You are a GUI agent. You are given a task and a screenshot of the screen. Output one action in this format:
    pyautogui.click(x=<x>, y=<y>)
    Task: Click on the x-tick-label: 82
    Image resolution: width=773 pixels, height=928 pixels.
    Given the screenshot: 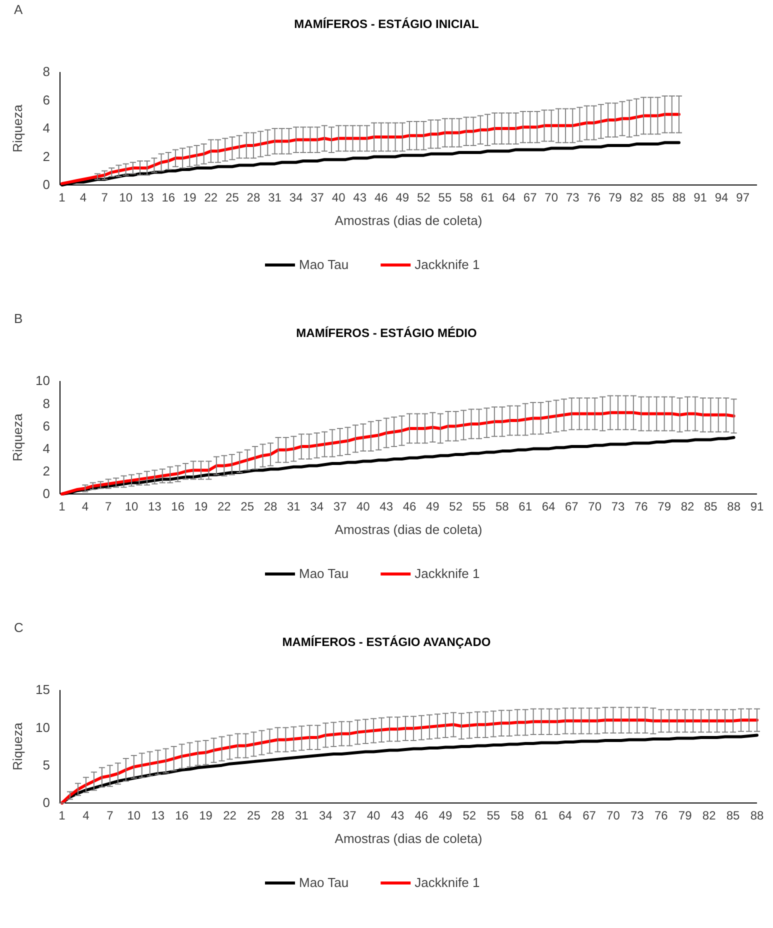 What is the action you would take?
    pyautogui.click(x=637, y=197)
    